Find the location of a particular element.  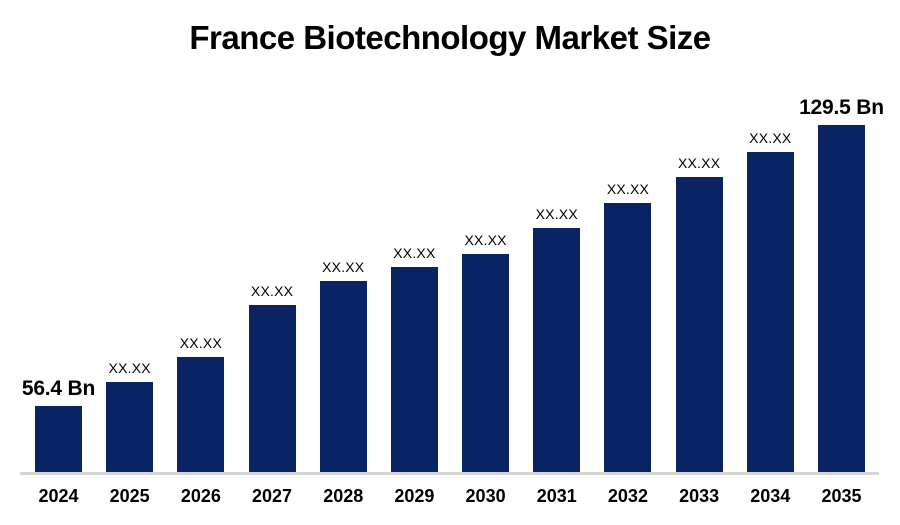

x-axis-label-2028: 2028 is located at coordinates (343, 496).